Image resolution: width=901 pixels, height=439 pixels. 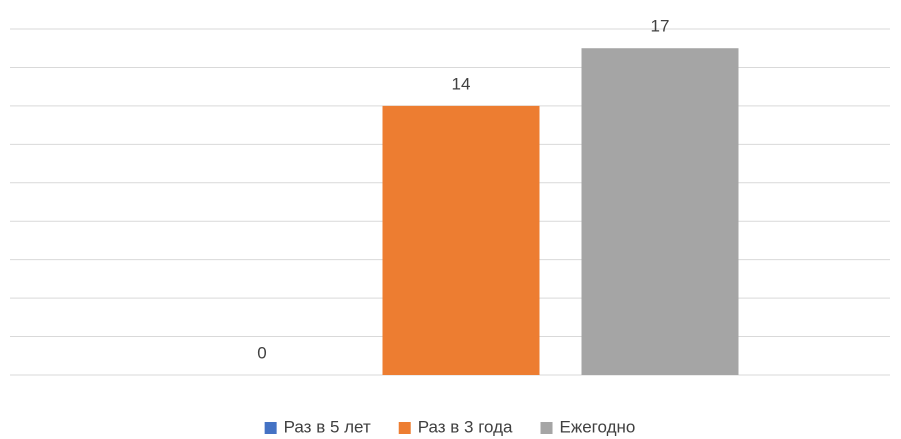 What do you see at coordinates (261, 352) in the screenshot?
I see `data-label: 0` at bounding box center [261, 352].